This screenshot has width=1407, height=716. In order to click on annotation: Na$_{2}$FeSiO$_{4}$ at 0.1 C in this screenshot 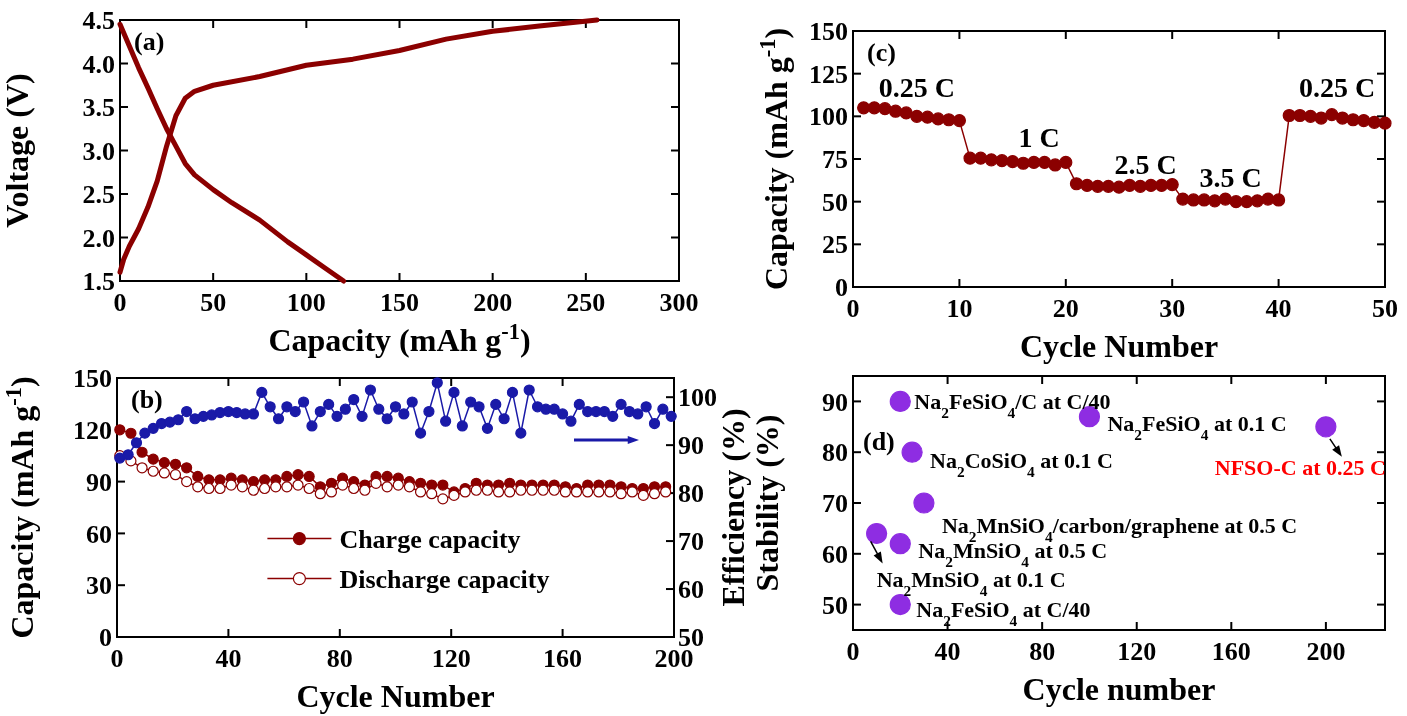, I will do `click(1197, 426)`.